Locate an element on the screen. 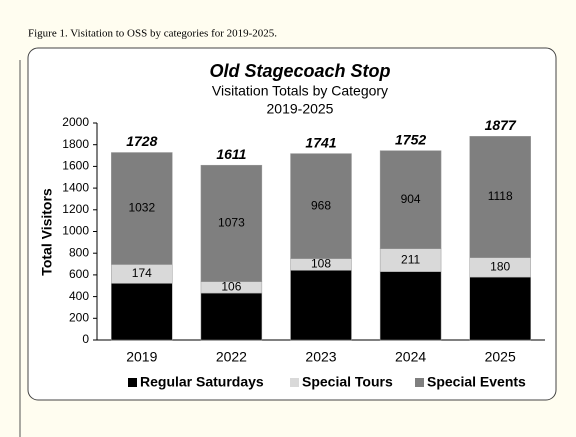 The height and width of the screenshot is (437, 576). legend-label: Special Tours is located at coordinates (347, 382).